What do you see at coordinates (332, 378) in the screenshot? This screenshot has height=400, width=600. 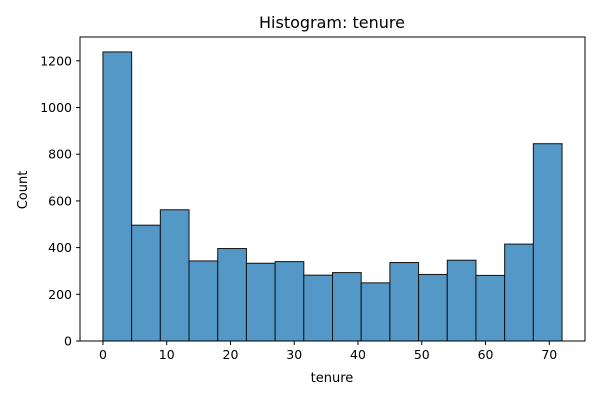 I see `x-axis-title: tenure` at bounding box center [332, 378].